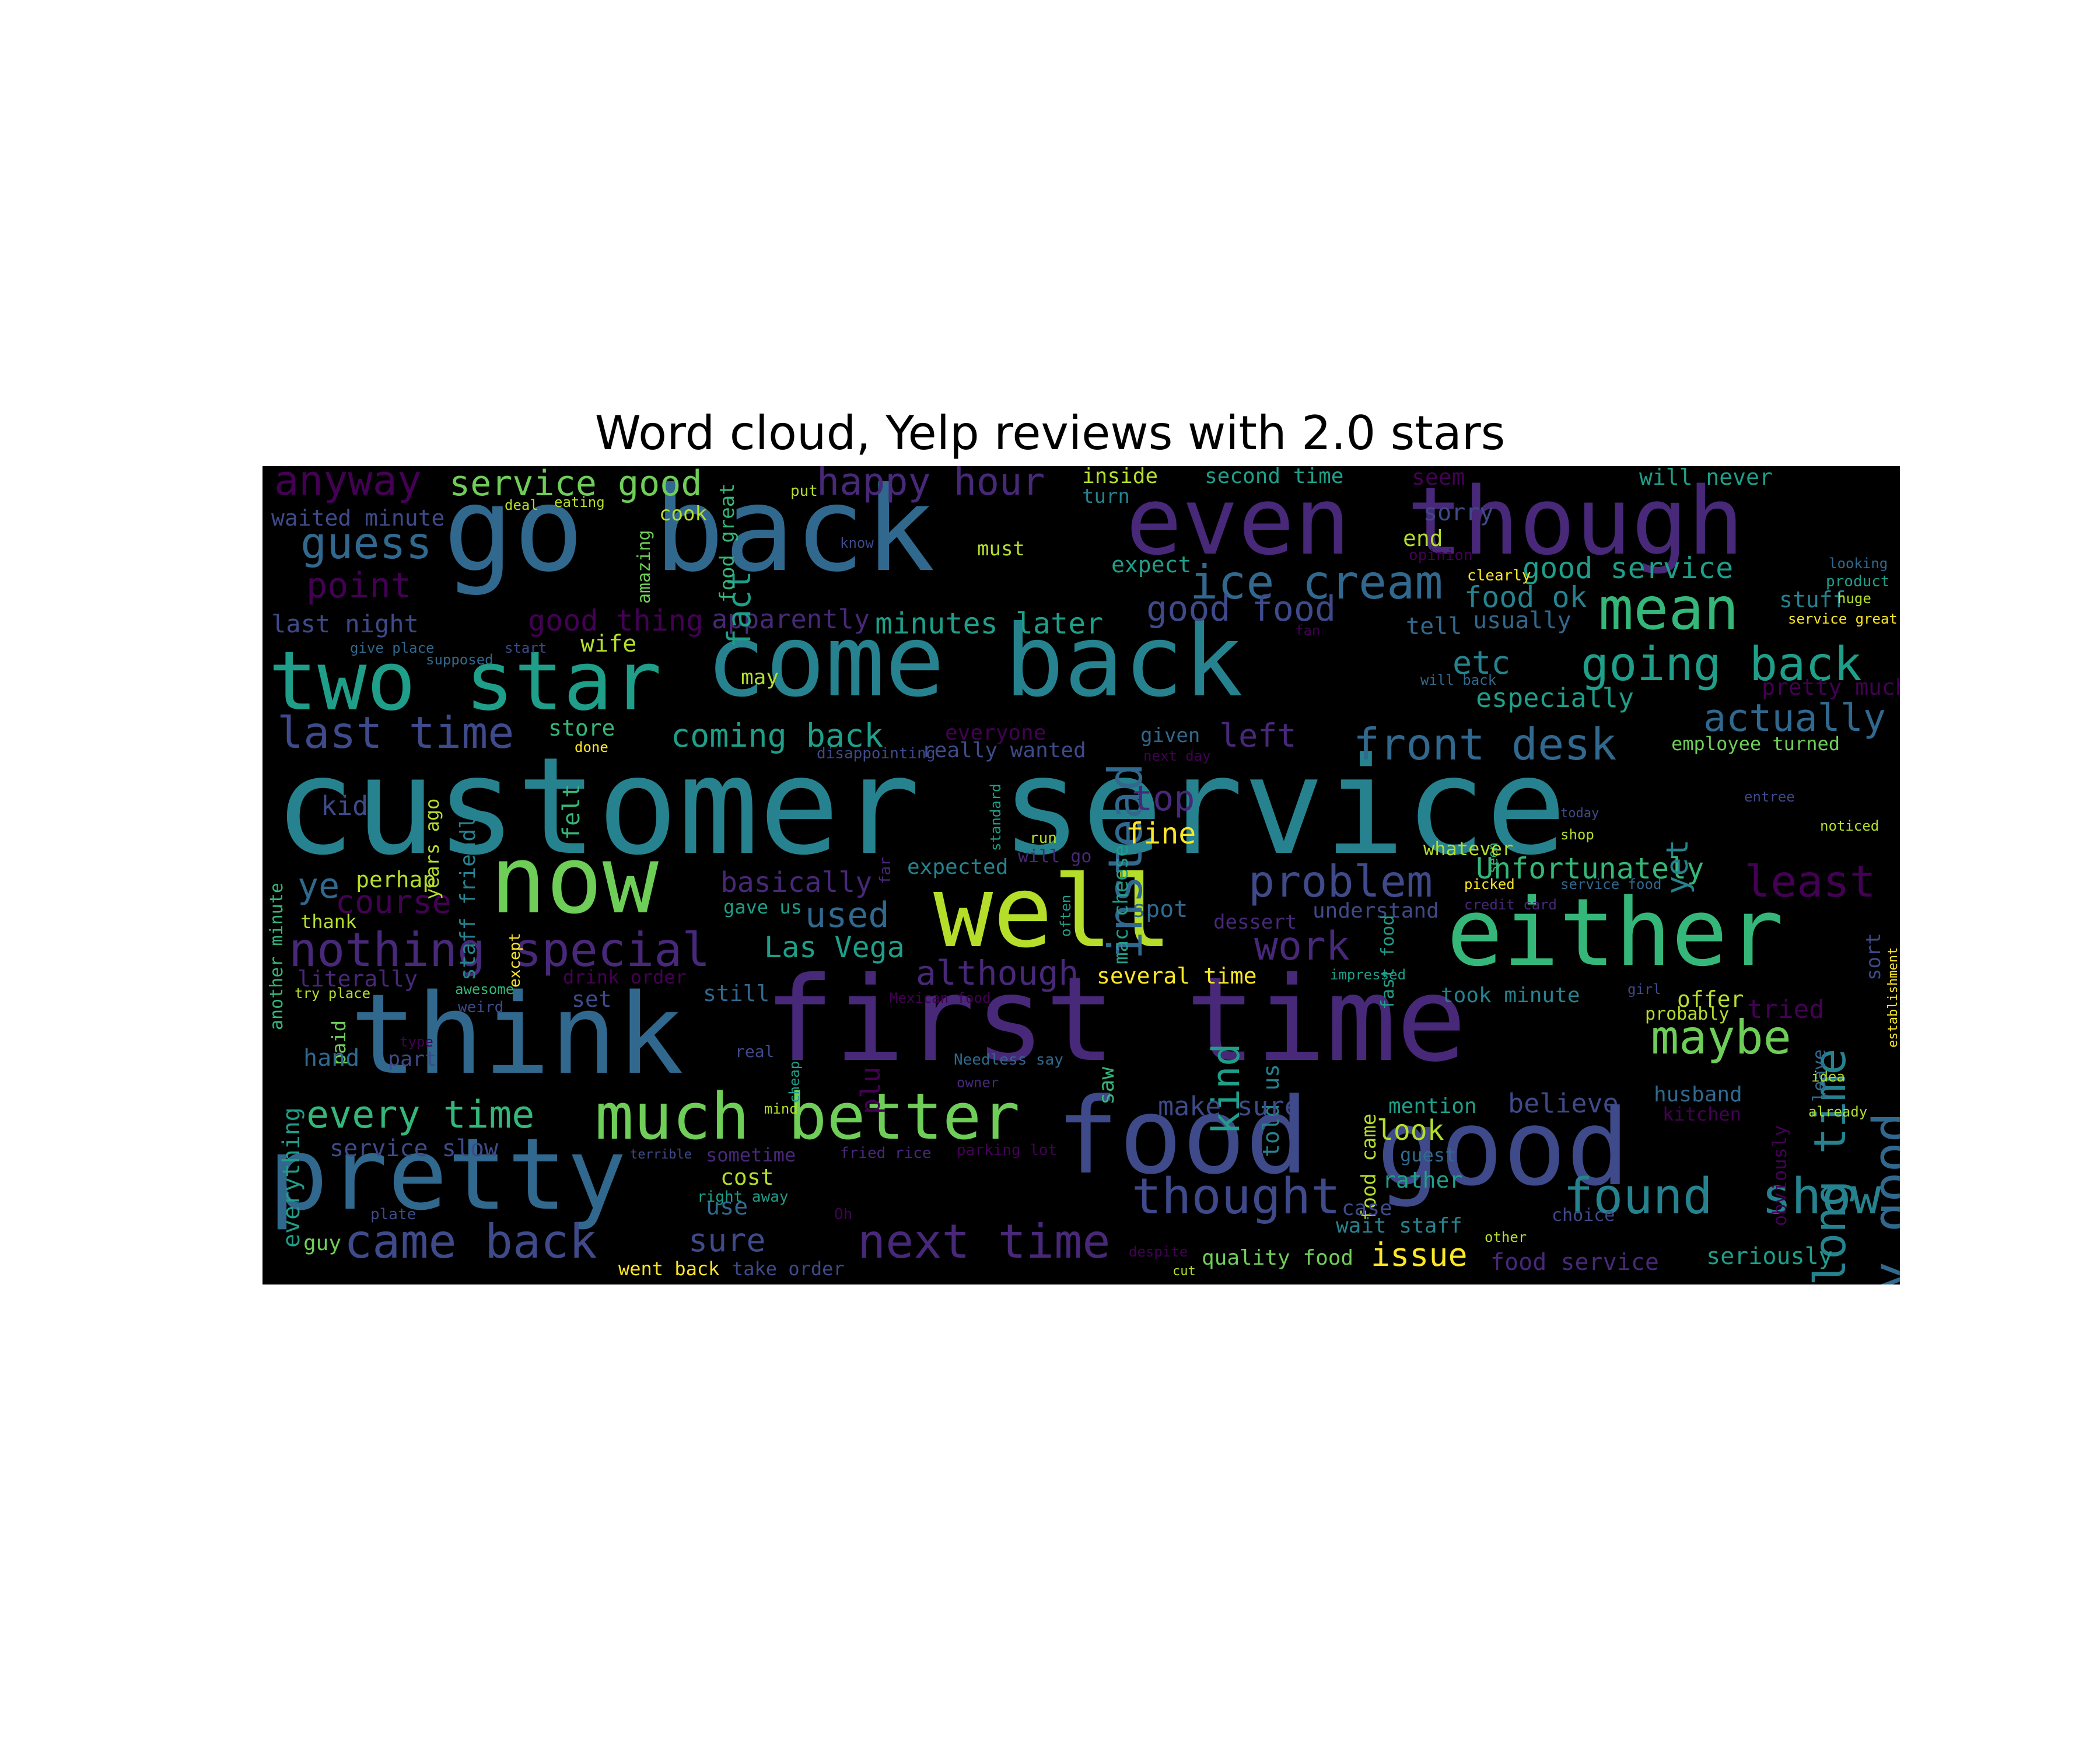  I want to click on cloud-word: expect, so click(1151, 565).